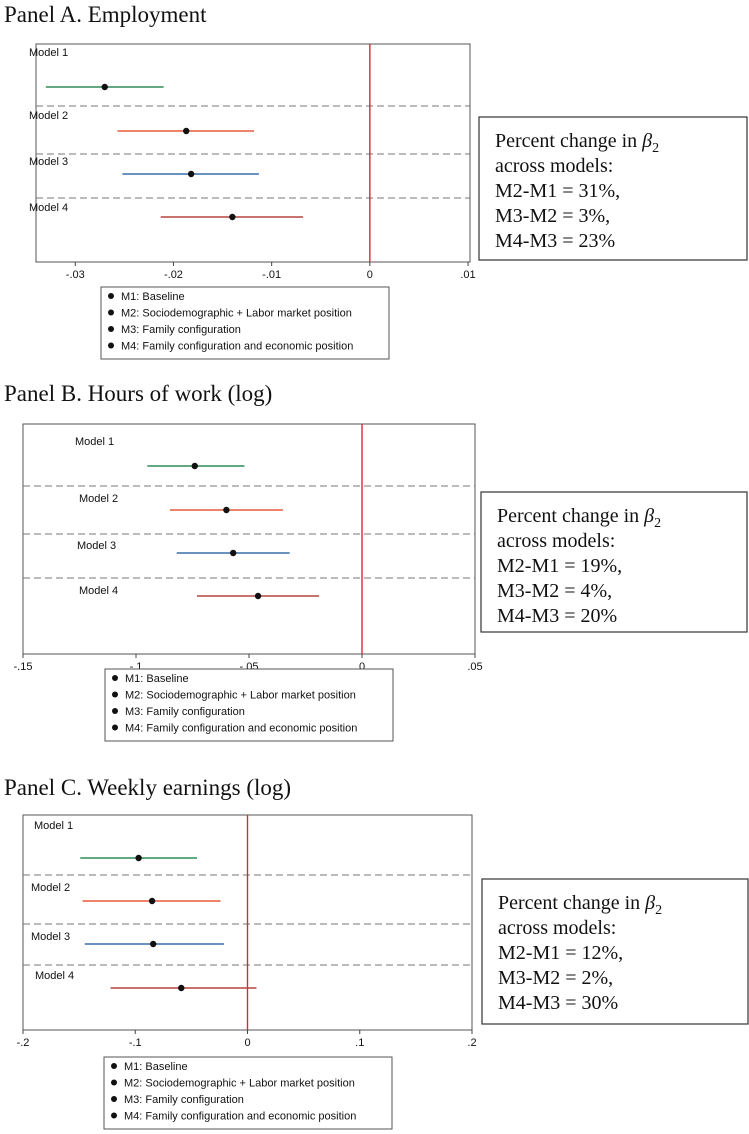  What do you see at coordinates (560, 953) in the screenshot?
I see `note-row: M2-M1 = 12%,` at bounding box center [560, 953].